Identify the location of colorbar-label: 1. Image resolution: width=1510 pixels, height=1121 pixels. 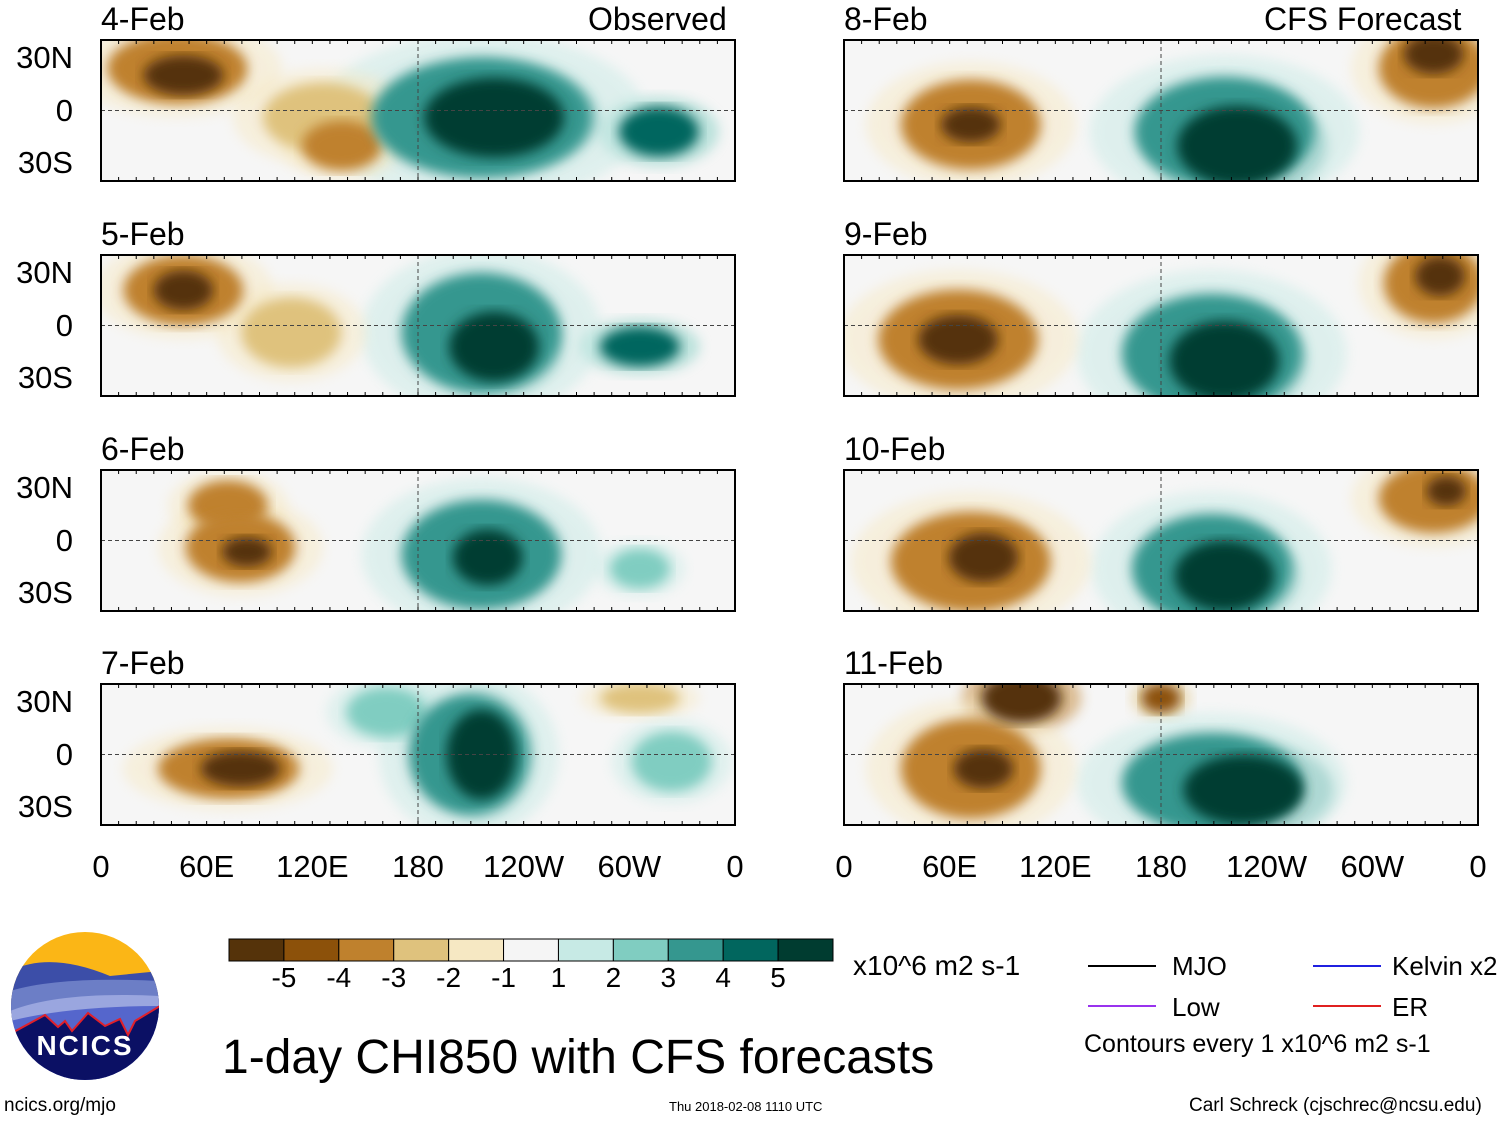
(558, 977).